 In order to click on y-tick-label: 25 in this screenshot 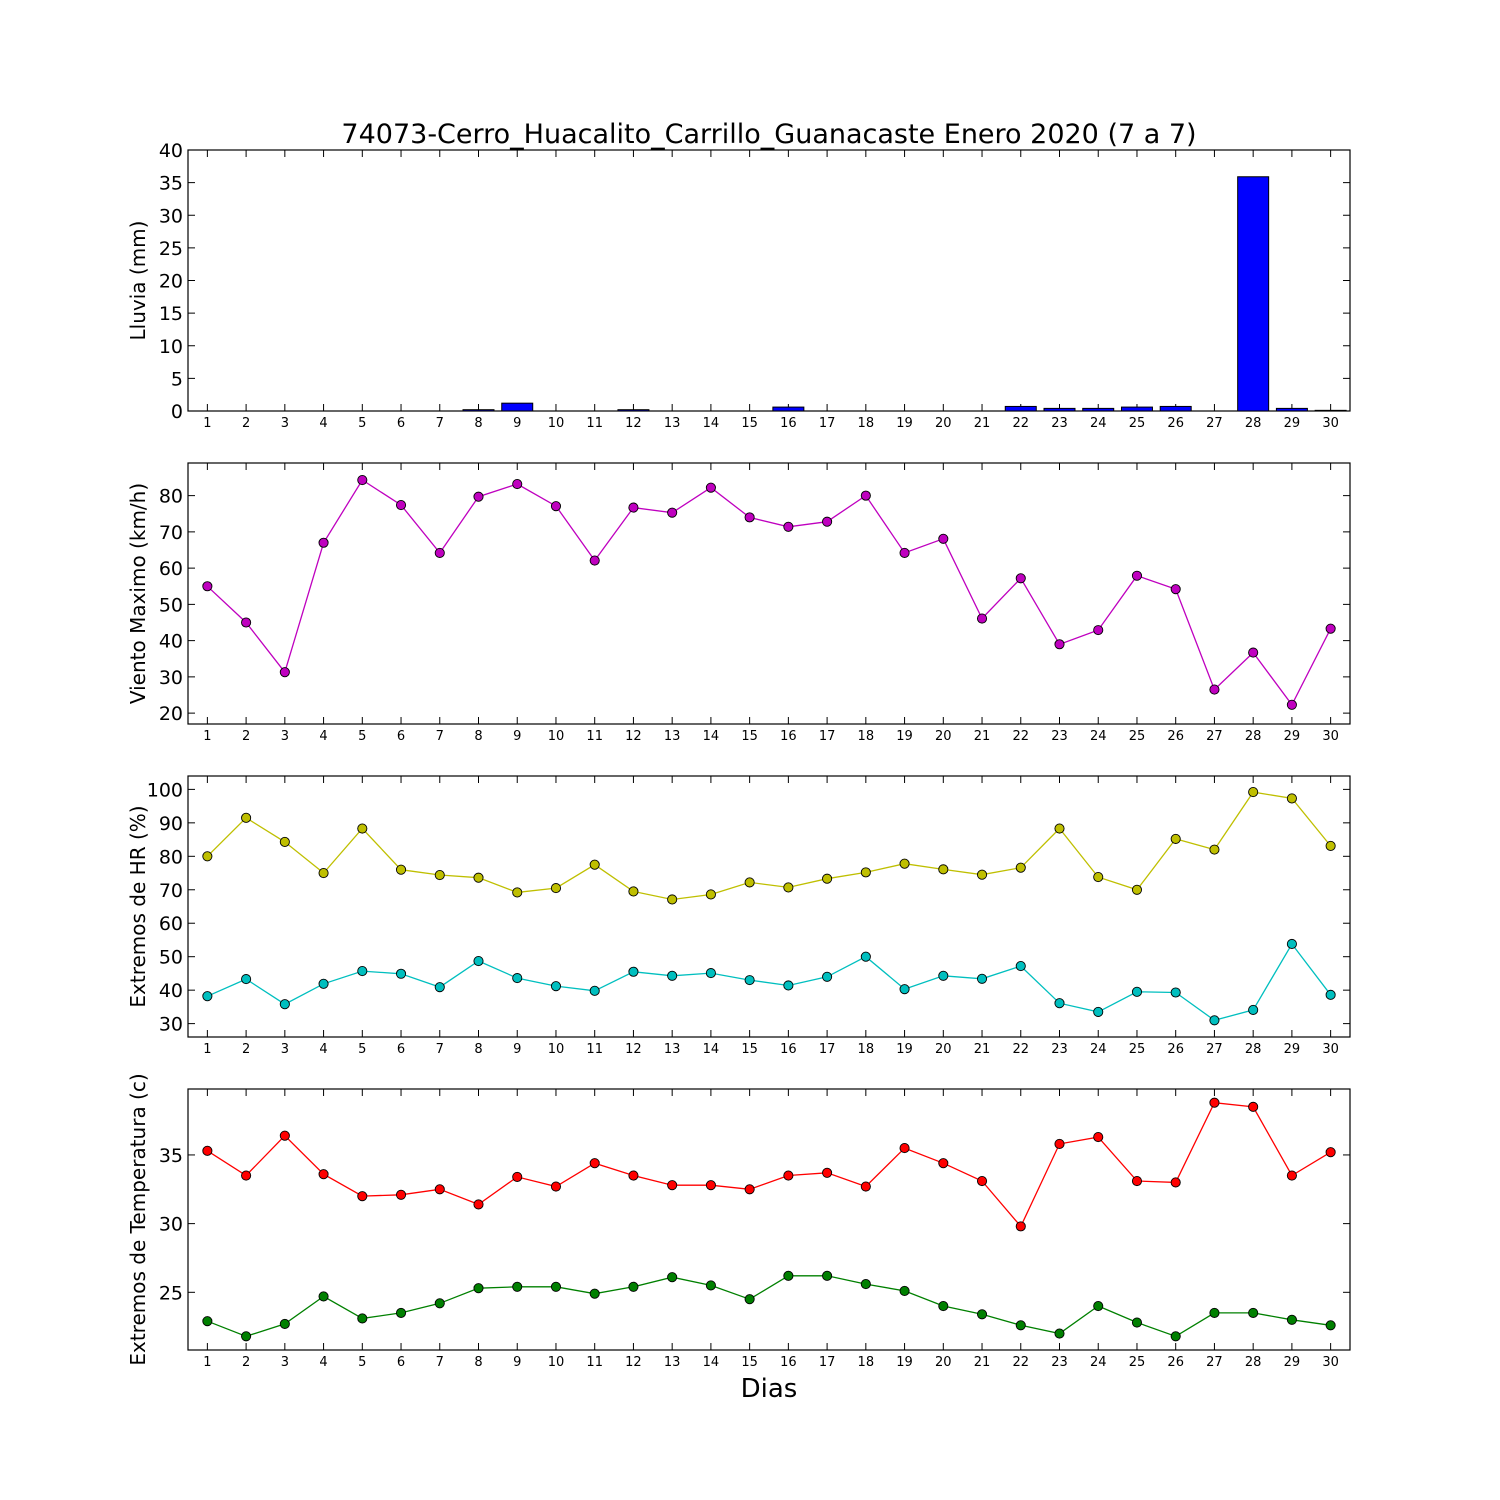, I will do `click(171, 1293)`.